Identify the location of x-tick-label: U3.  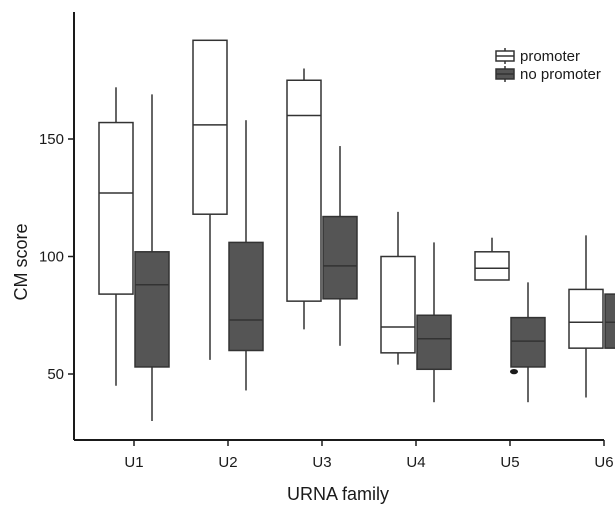
(321, 462).